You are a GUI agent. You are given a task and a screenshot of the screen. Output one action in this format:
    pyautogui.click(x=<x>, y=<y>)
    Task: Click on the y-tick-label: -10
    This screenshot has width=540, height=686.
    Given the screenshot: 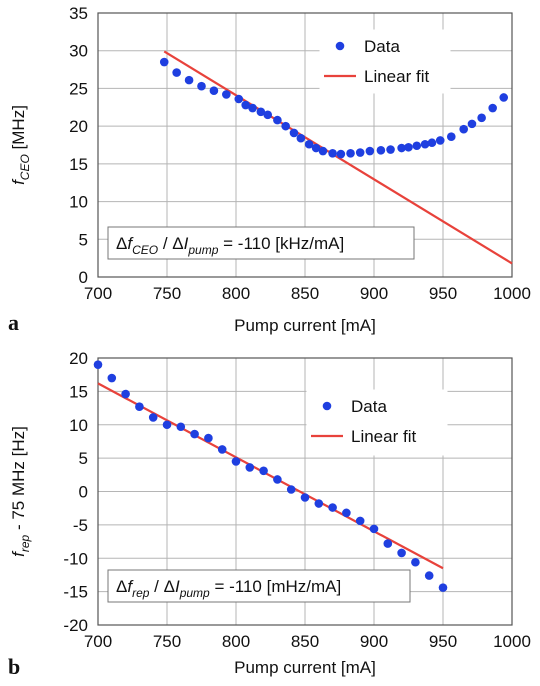 What is the action you would take?
    pyautogui.click(x=75, y=558)
    